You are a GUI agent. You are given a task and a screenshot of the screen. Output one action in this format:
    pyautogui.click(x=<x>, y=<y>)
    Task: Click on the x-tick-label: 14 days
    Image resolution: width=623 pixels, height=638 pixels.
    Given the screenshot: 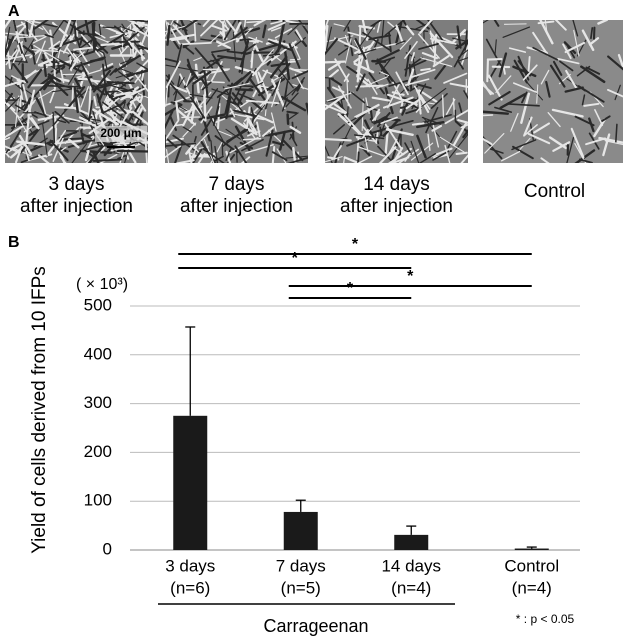 What is the action you would take?
    pyautogui.click(x=411, y=565)
    